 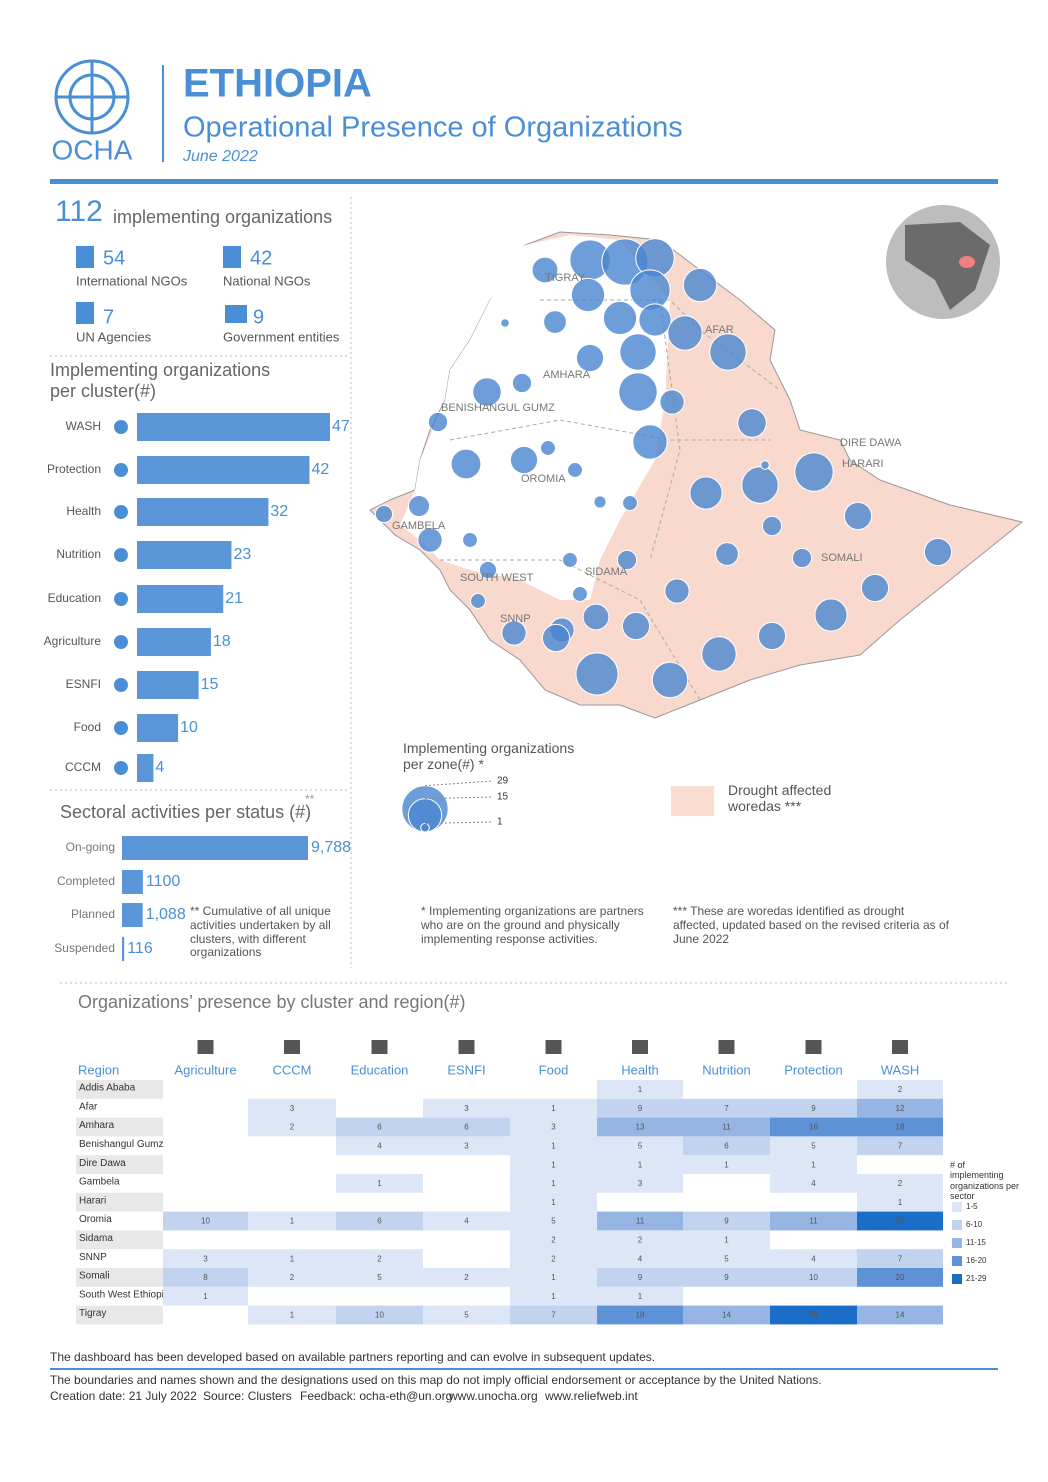 What do you see at coordinates (83, 426) in the screenshot?
I see `category-label: WASH` at bounding box center [83, 426].